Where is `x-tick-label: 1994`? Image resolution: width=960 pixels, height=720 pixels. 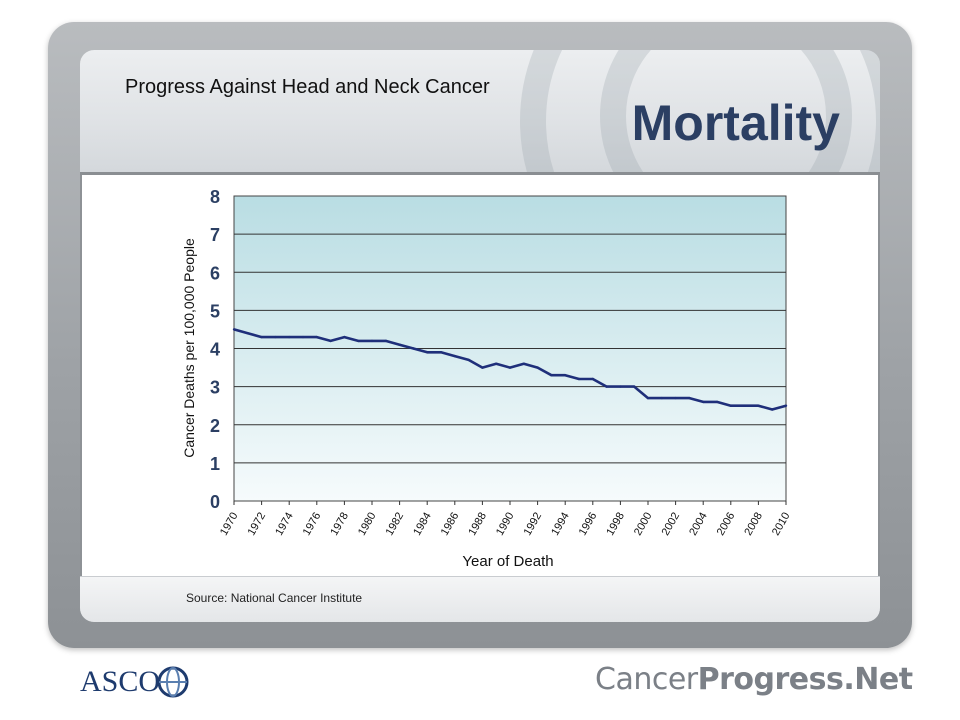 x-tick-label: 1994 is located at coordinates (560, 524).